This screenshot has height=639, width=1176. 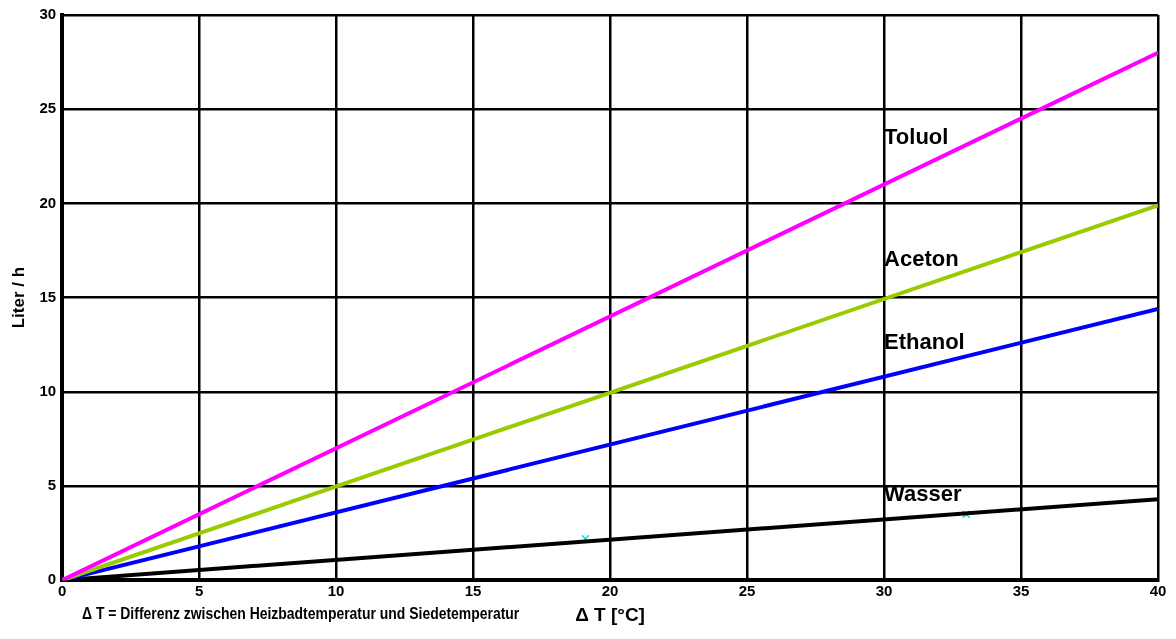 I want to click on y-tick-label: 10, so click(x=48, y=390).